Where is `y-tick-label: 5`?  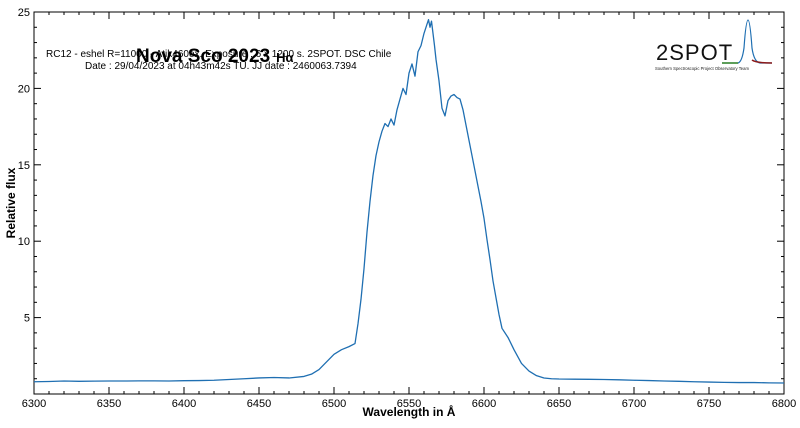 y-tick-label: 5 is located at coordinates (27, 319).